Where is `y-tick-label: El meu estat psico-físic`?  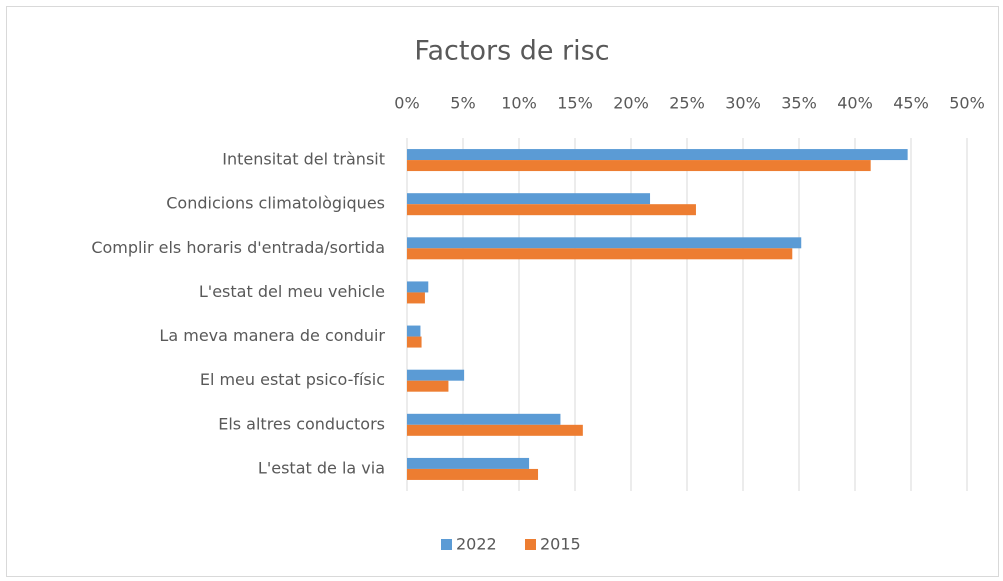
y-tick-label: El meu estat psico-físic is located at coordinates (292, 379).